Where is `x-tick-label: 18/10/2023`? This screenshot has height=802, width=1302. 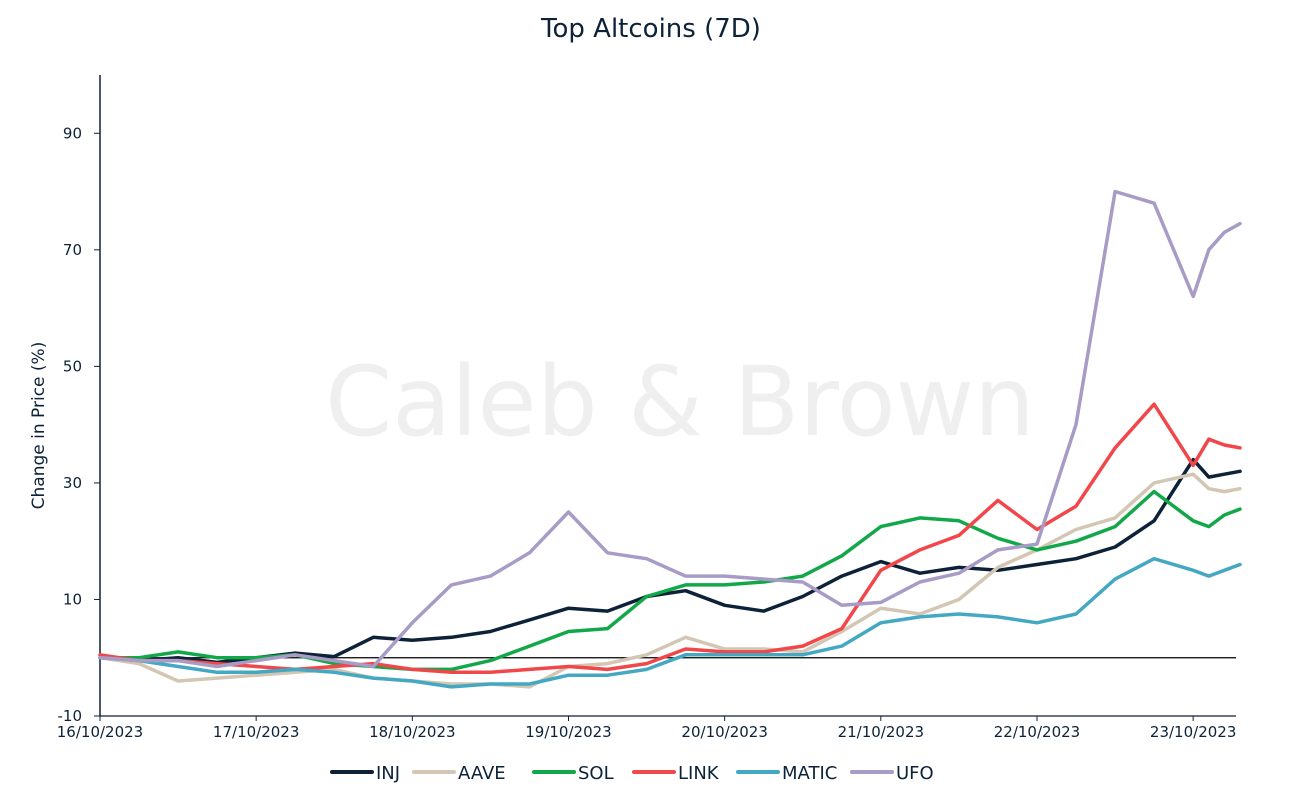
x-tick-label: 18/10/2023 is located at coordinates (412, 732).